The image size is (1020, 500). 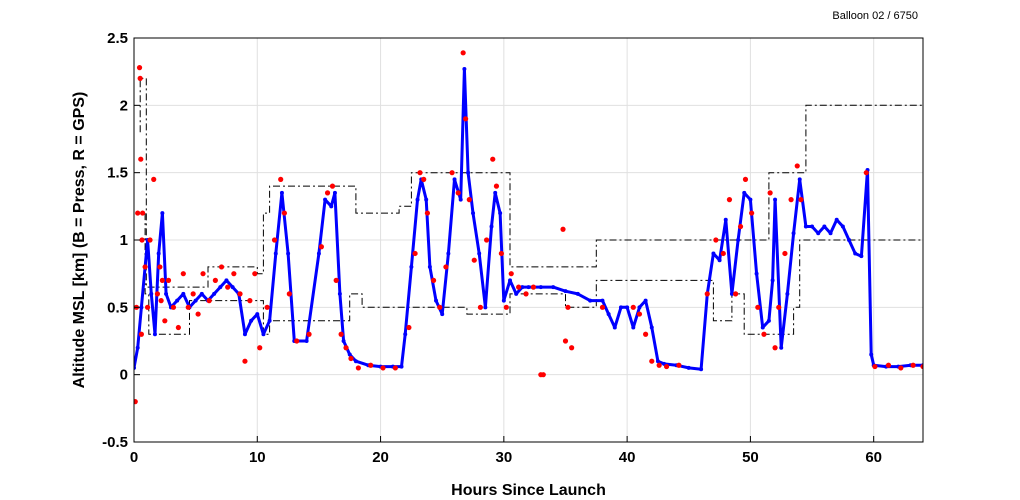 What do you see at coordinates (504, 457) in the screenshot?
I see `x-tick-label: 30` at bounding box center [504, 457].